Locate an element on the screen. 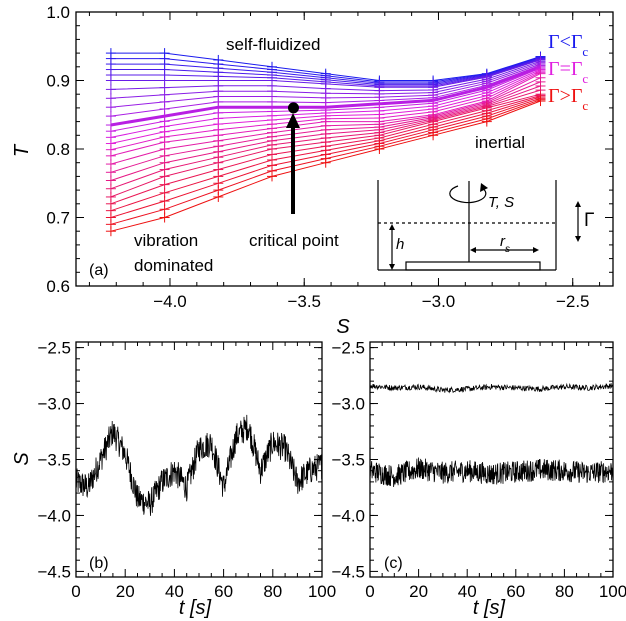  inset-ts-label: T, S is located at coordinates (501, 202).